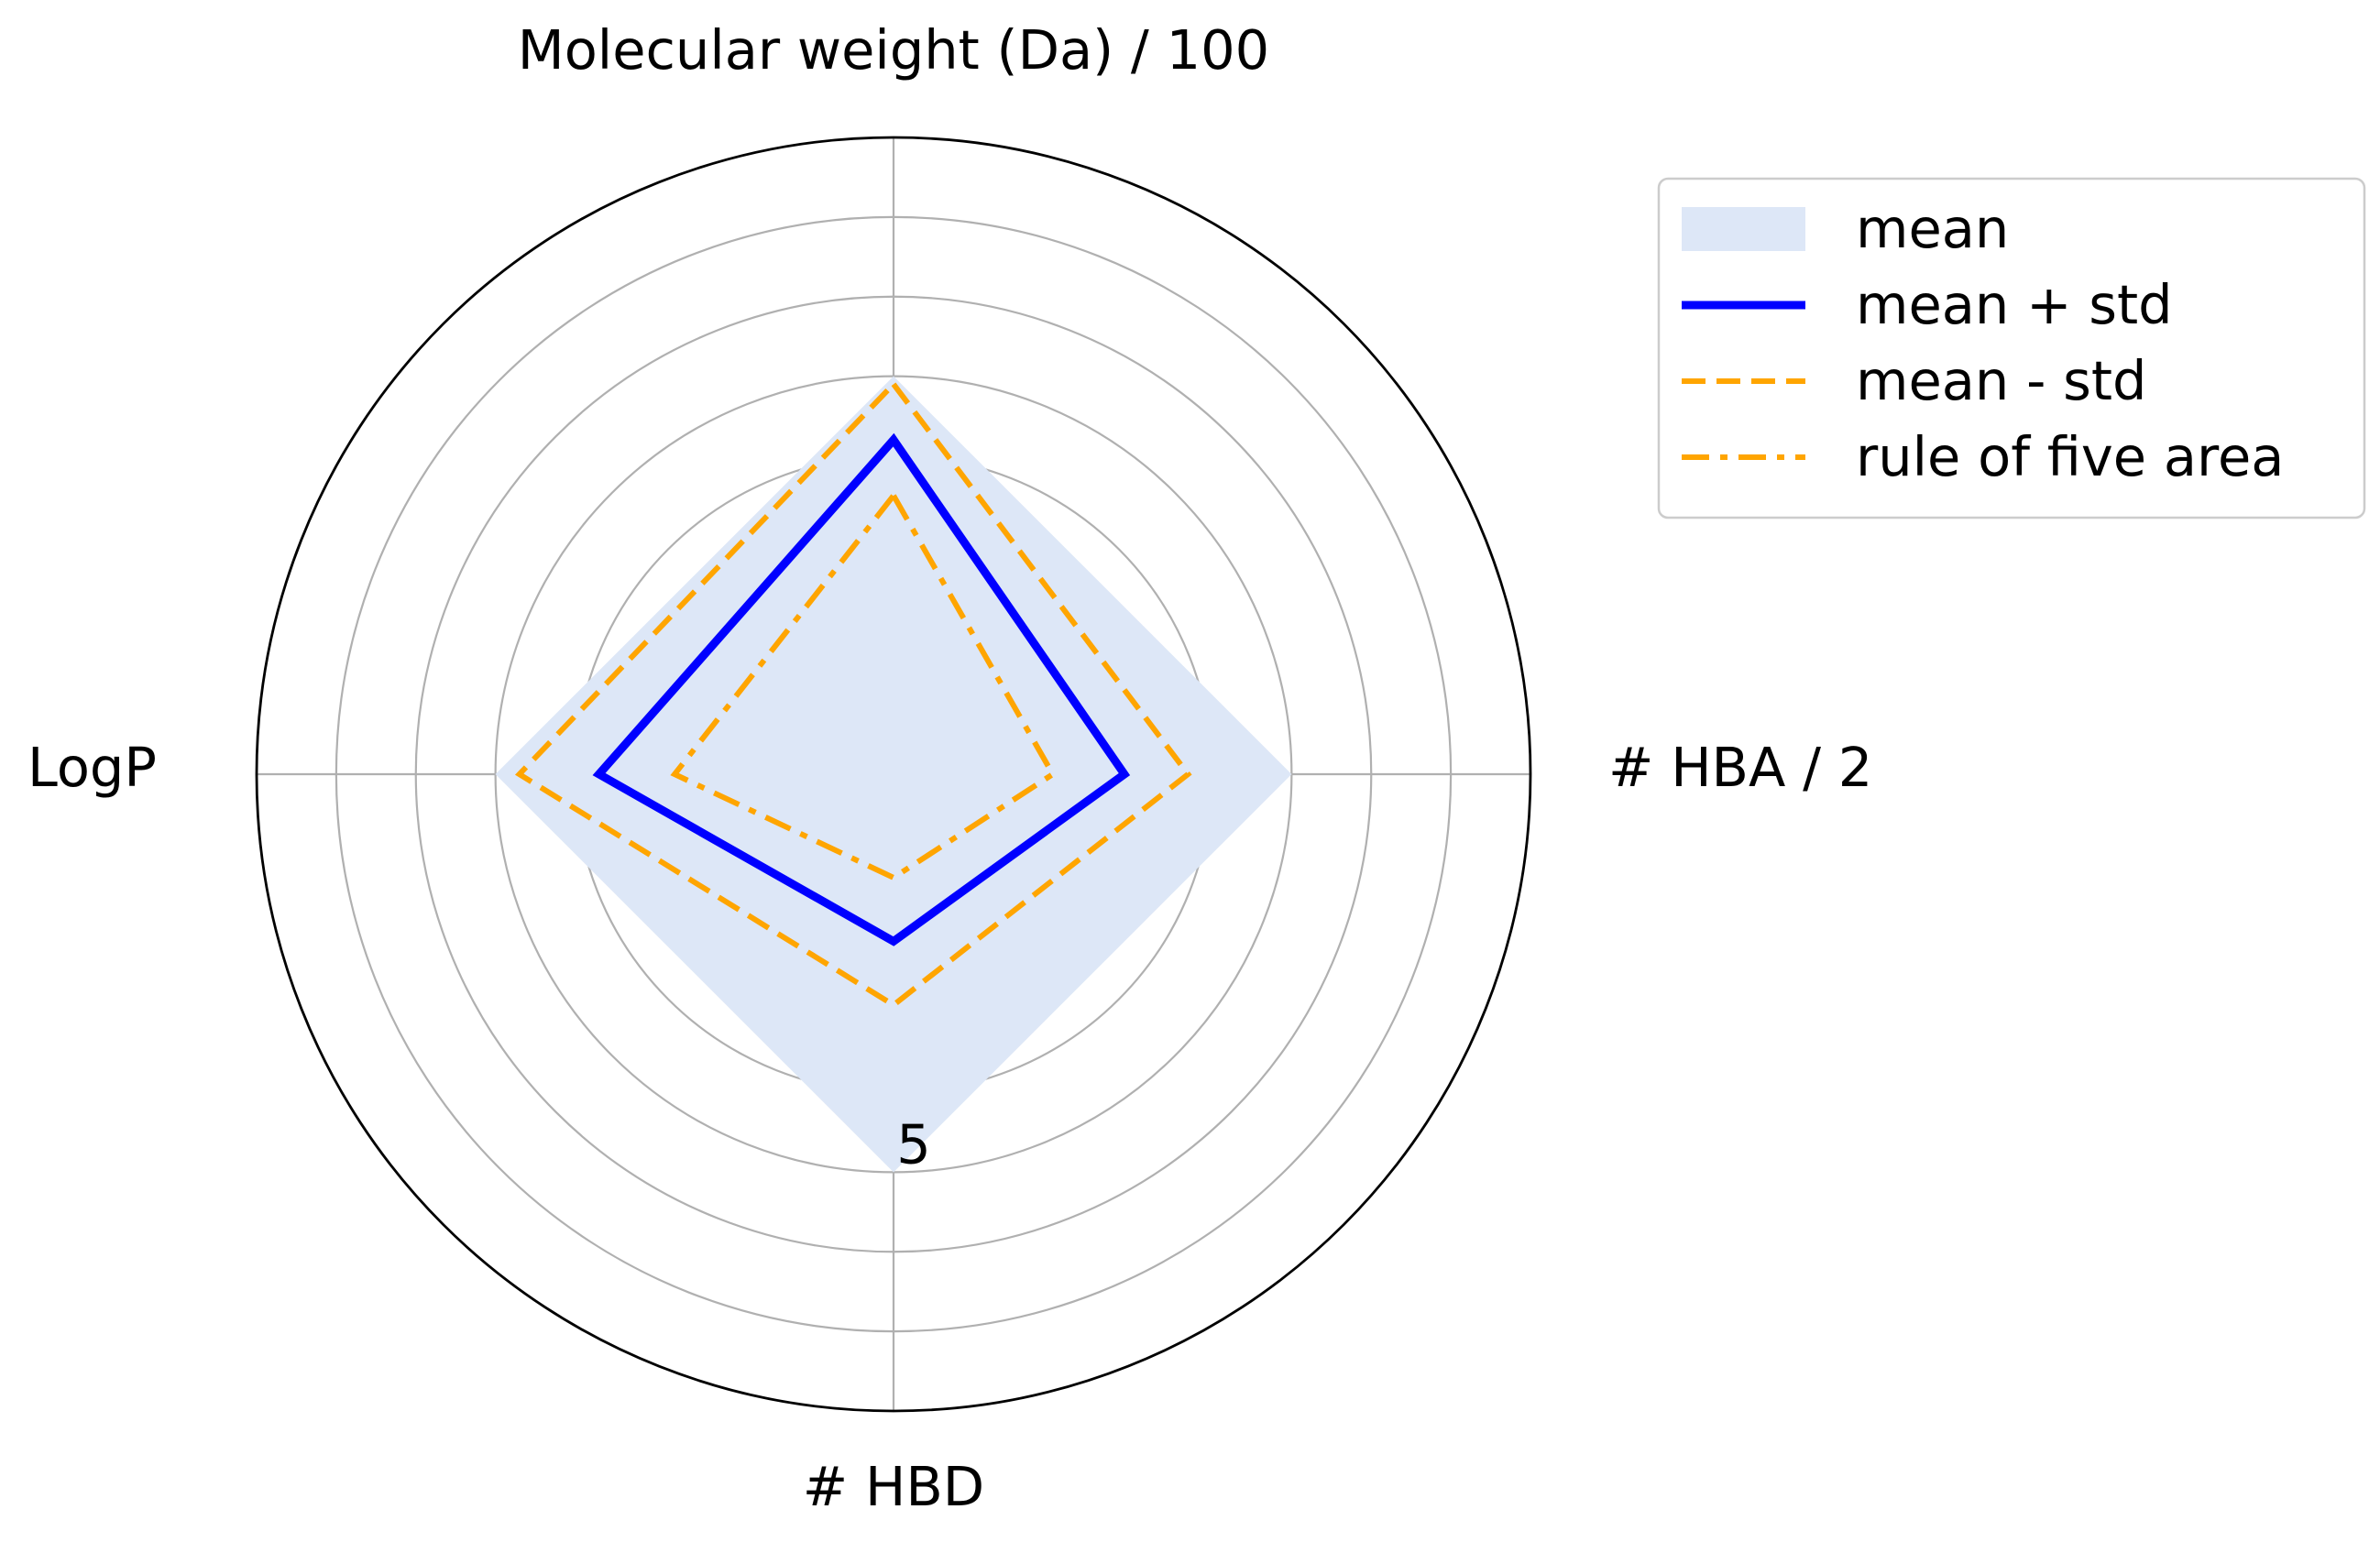  I want to click on series-2-line, so click(853, 694).